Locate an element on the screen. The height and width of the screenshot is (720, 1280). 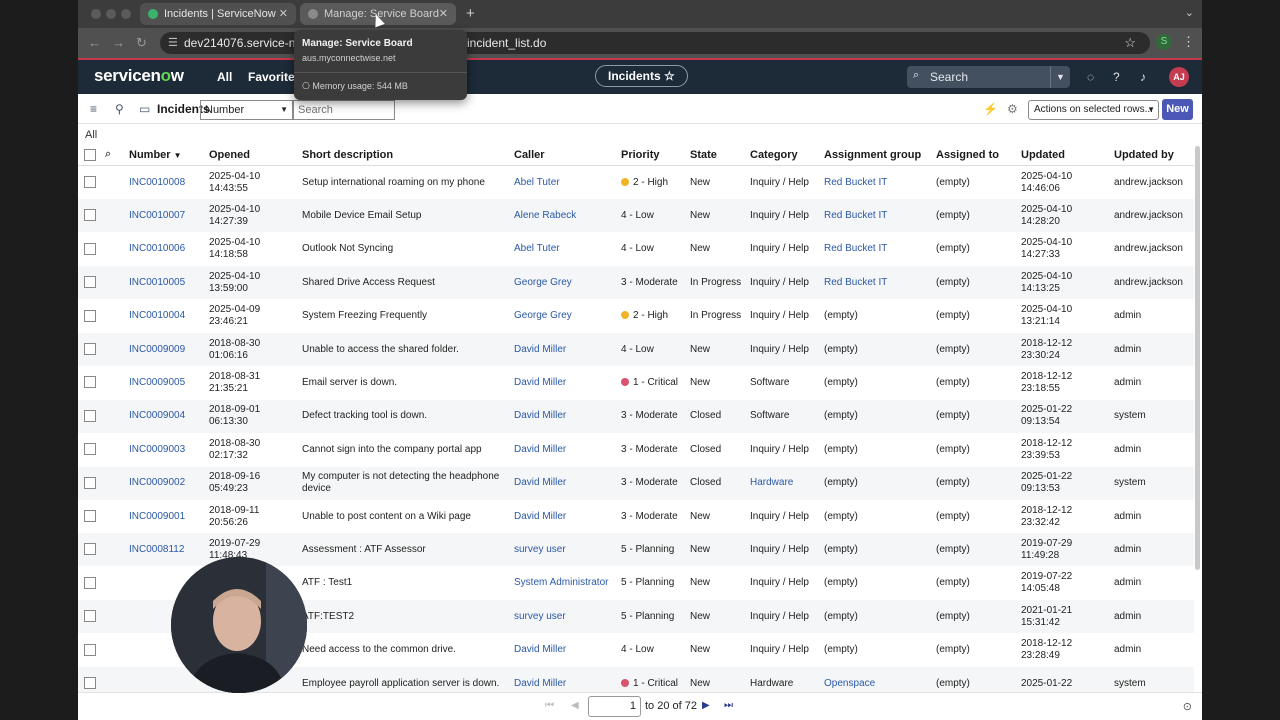
tab-search-chevron-icon: ⌄ is located at coordinates (1189, 13).